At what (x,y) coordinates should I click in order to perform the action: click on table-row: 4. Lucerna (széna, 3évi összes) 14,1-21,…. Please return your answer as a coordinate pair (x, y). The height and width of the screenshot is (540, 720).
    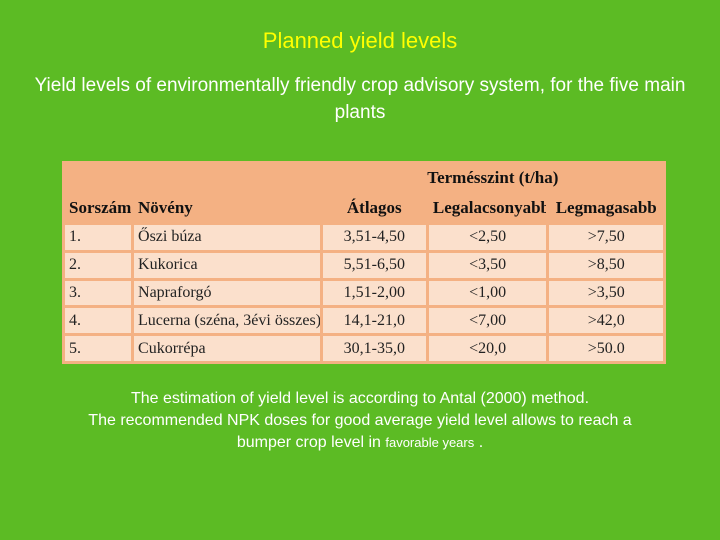
    Looking at the image, I should click on (364, 321).